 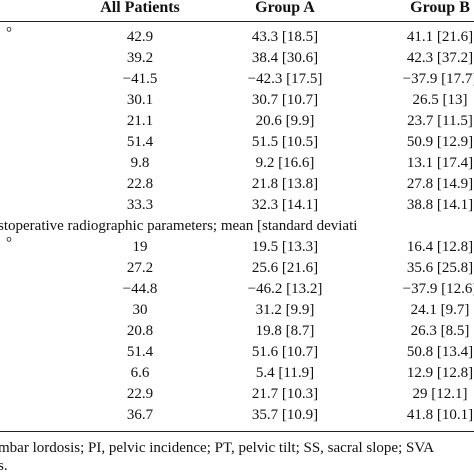 What do you see at coordinates (285, 205) in the screenshot?
I see `table-cell: 32.3 [14.1]` at bounding box center [285, 205].